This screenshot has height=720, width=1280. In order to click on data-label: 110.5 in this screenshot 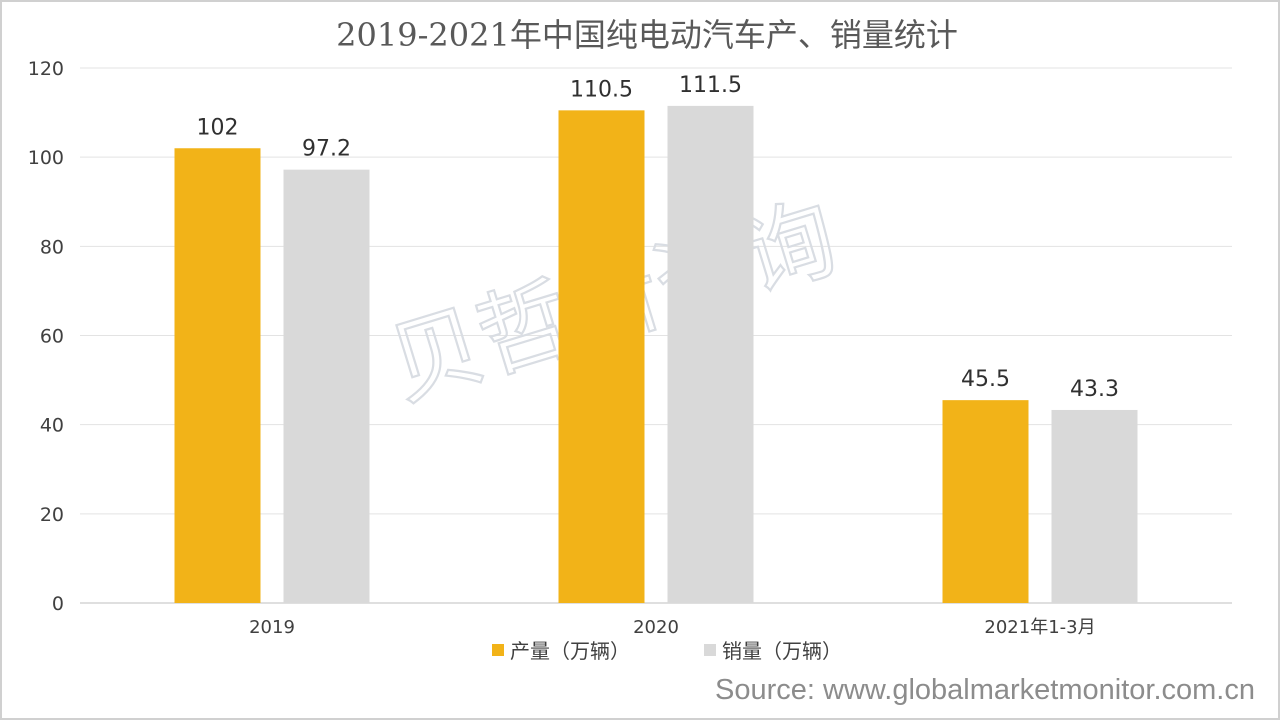, I will do `click(601, 89)`.